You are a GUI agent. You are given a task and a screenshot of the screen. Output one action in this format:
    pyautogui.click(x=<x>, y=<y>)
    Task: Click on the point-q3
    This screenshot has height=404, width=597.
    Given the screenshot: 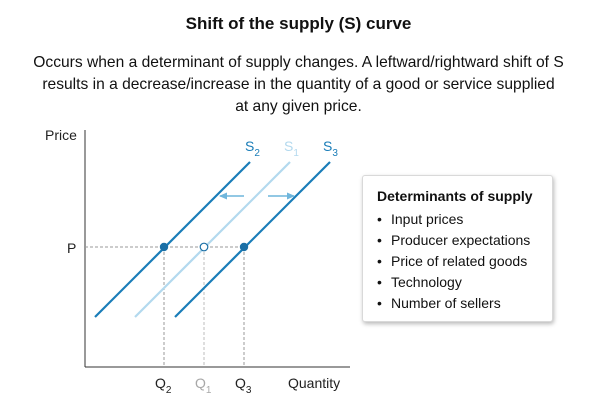 What is the action you would take?
    pyautogui.click(x=244, y=247)
    